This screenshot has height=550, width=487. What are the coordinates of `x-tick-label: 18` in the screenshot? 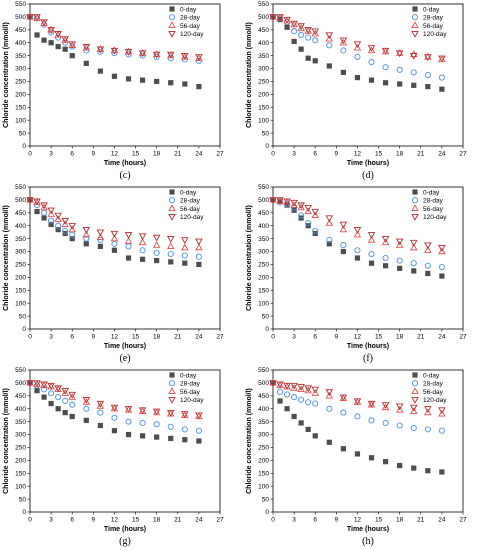 It's located at (400, 337).